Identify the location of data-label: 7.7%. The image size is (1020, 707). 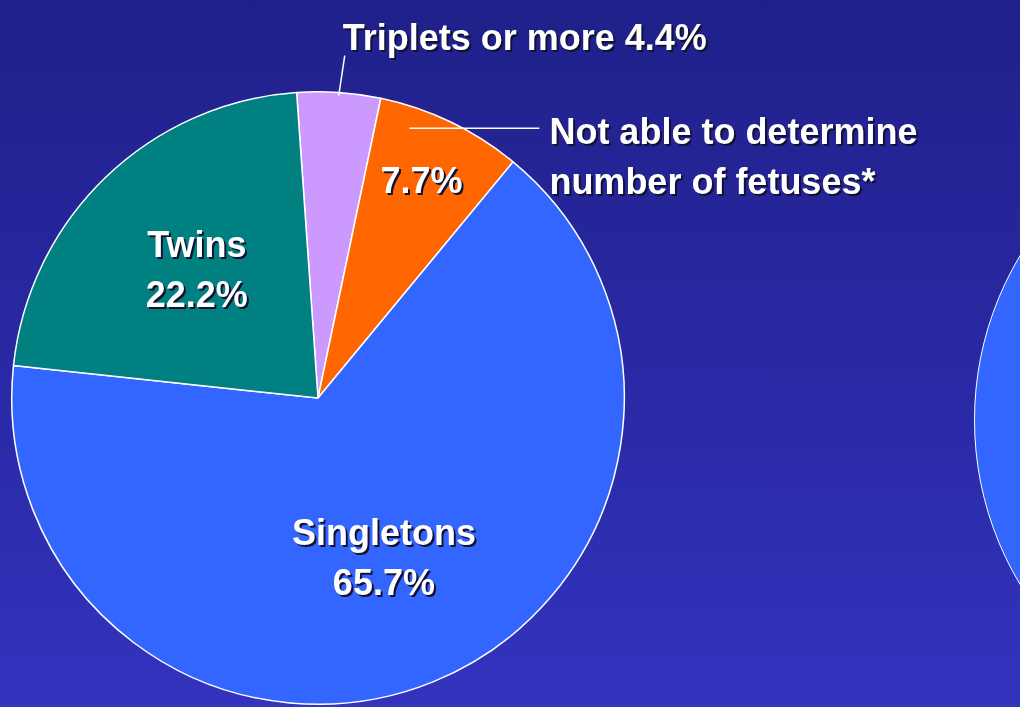
(423, 182).